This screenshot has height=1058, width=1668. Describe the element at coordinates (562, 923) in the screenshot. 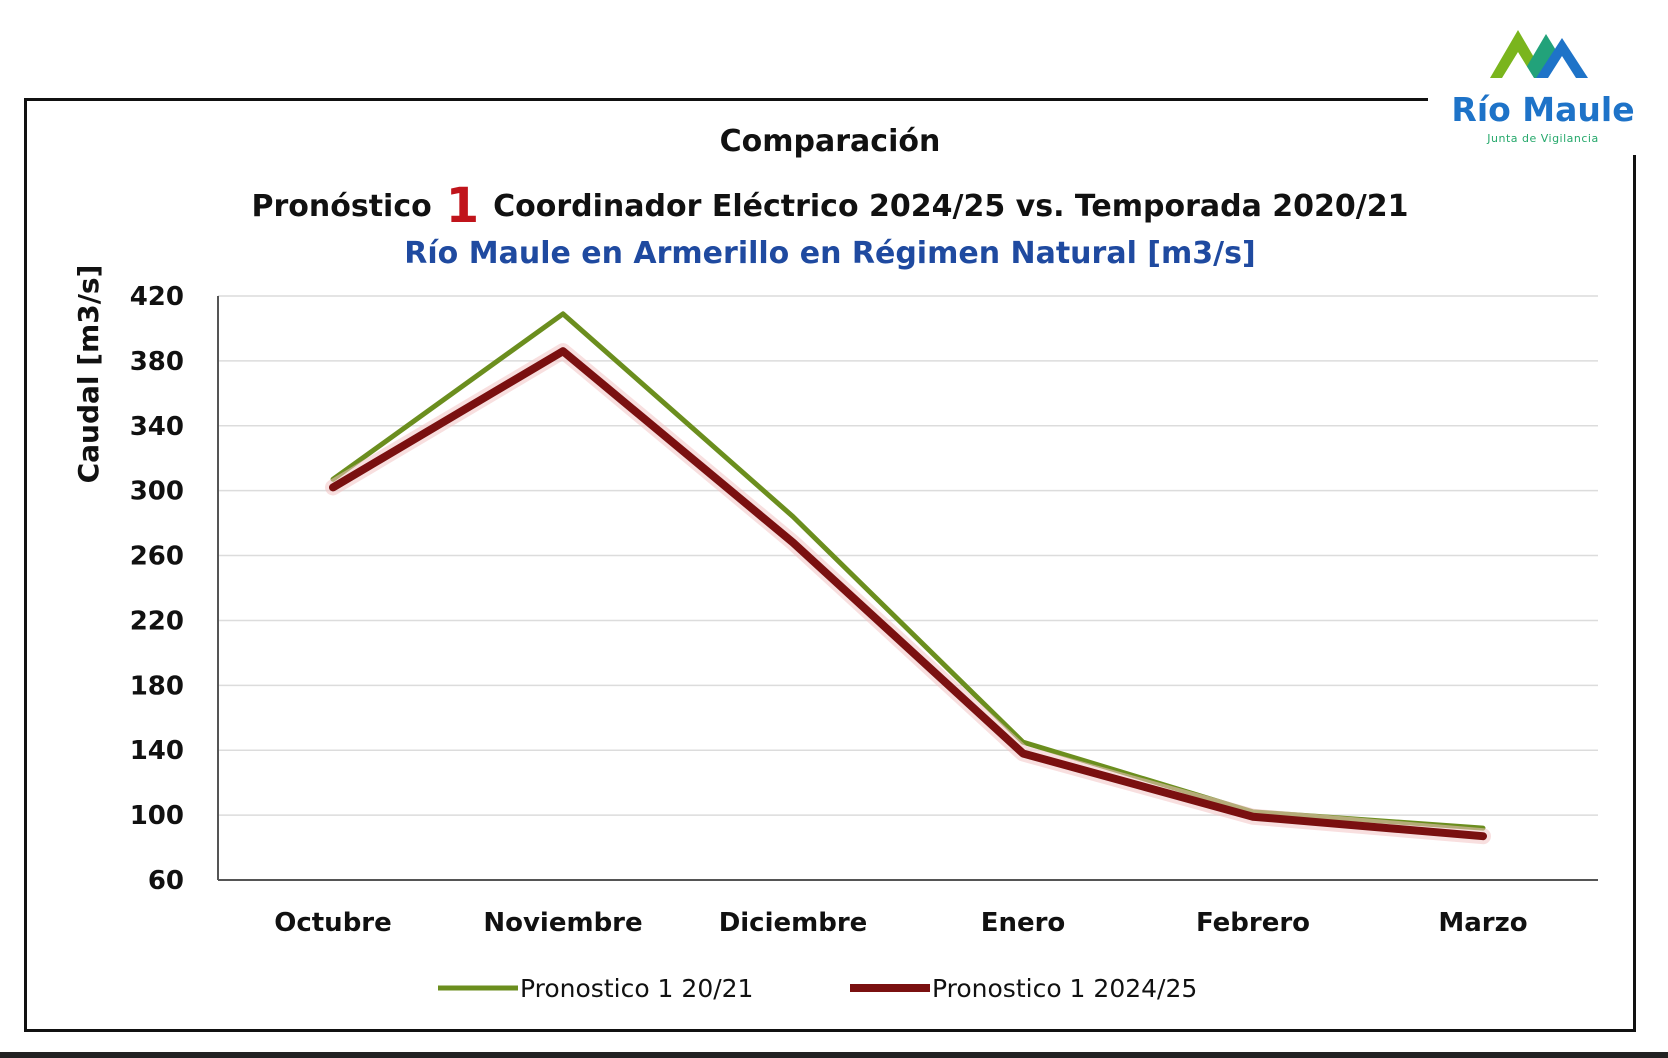

I see `x-tick-label: Noviembre` at that location.